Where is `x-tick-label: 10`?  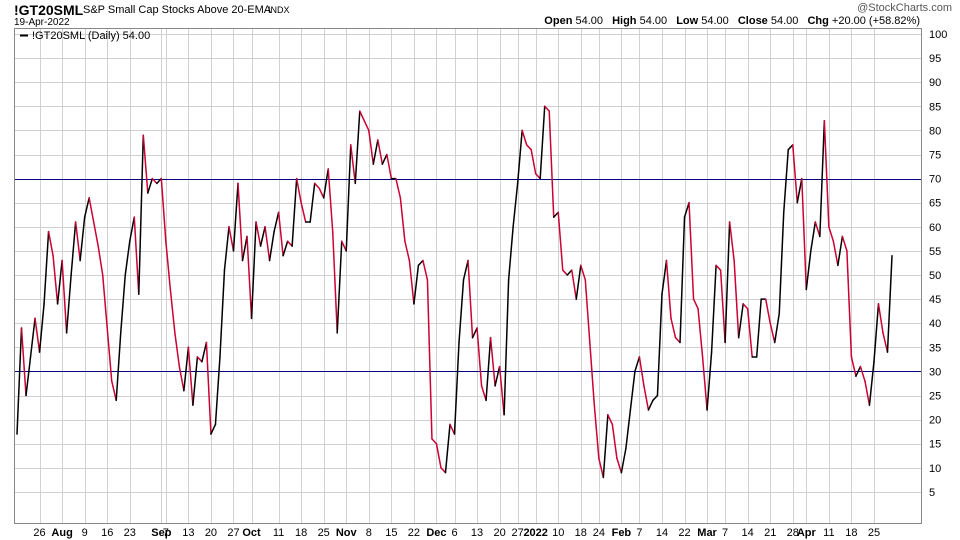
x-tick-label: 10 is located at coordinates (558, 533).